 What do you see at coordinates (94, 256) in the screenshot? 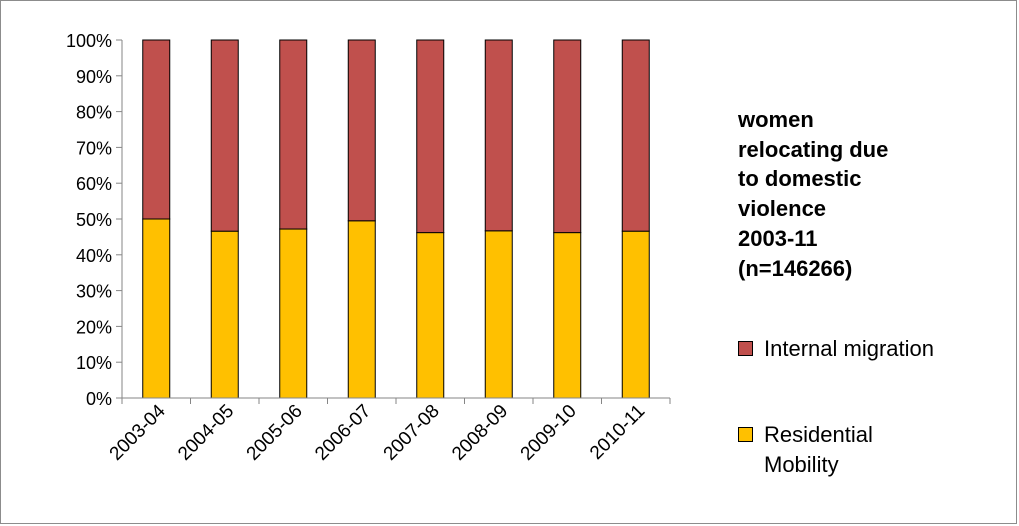
I see `y-tick-label: 40%` at bounding box center [94, 256].